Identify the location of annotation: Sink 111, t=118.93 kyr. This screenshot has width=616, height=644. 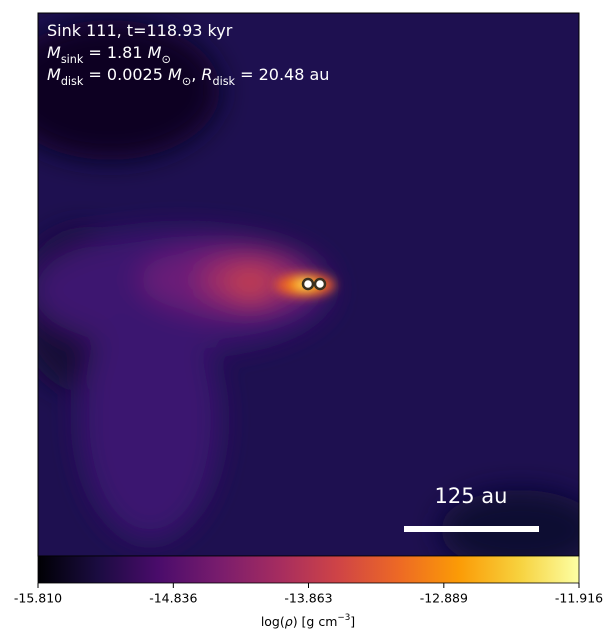
(140, 30).